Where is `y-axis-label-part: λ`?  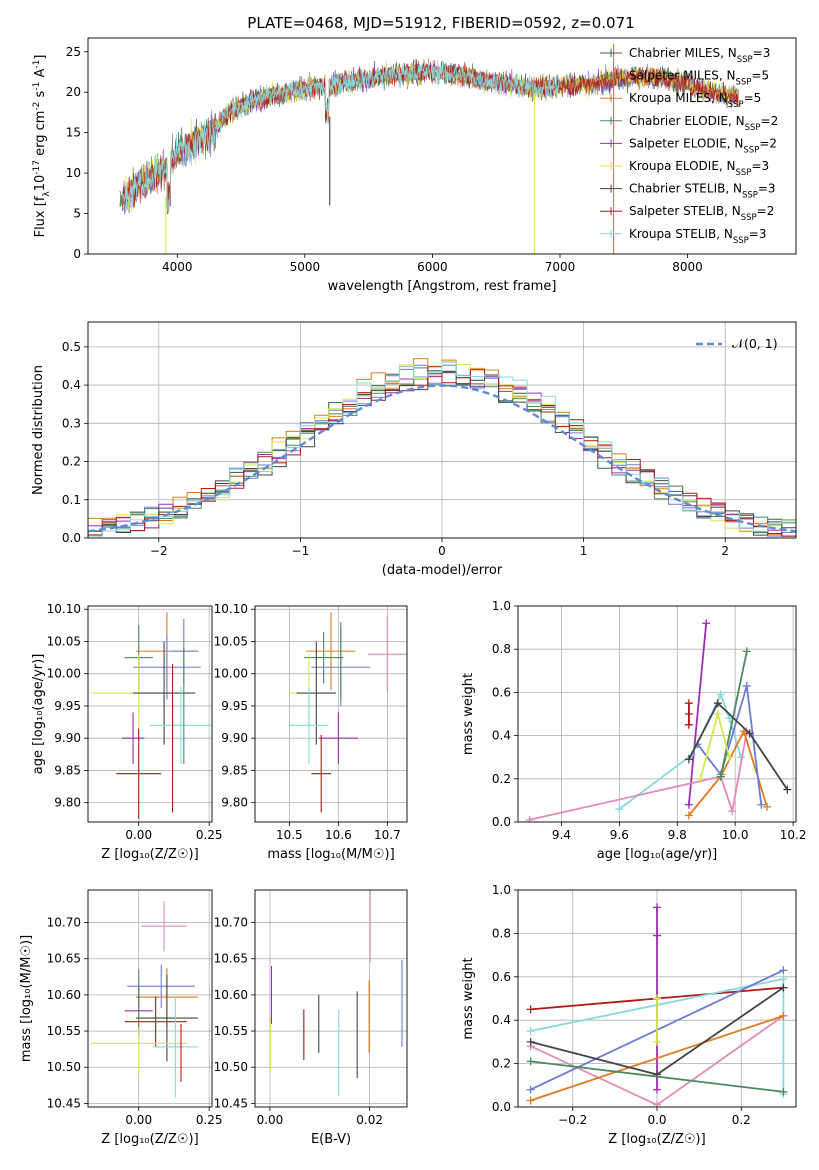
y-axis-label-part: λ is located at coordinates (47, 194).